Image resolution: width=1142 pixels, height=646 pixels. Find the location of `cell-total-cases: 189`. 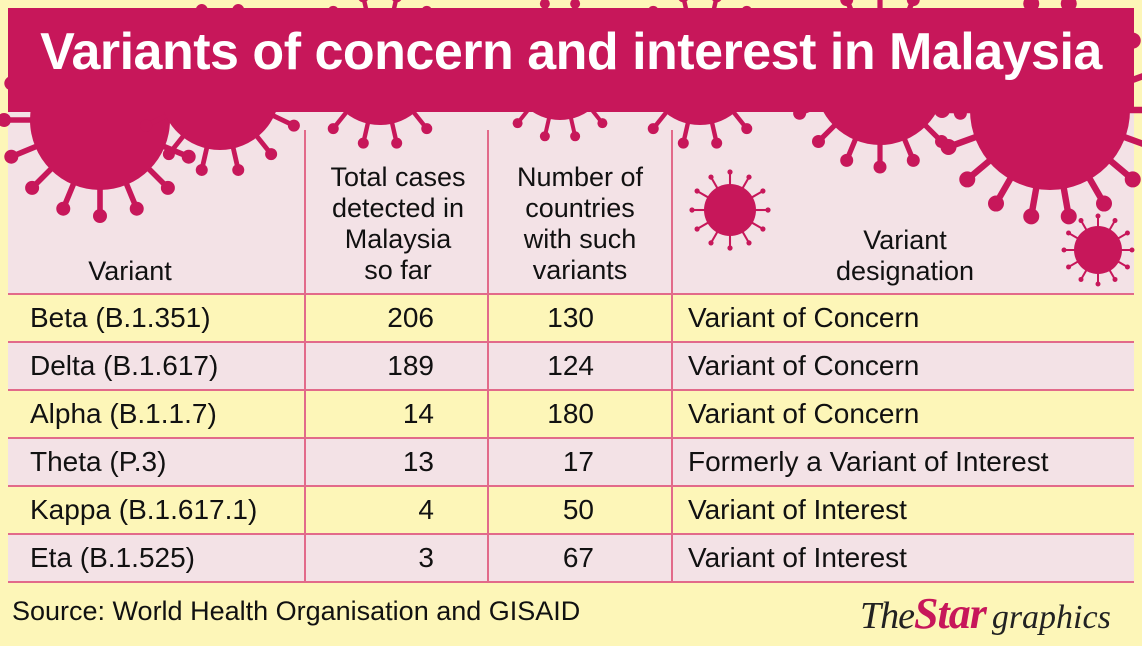

cell-total-cases: 189 is located at coordinates (410, 365).